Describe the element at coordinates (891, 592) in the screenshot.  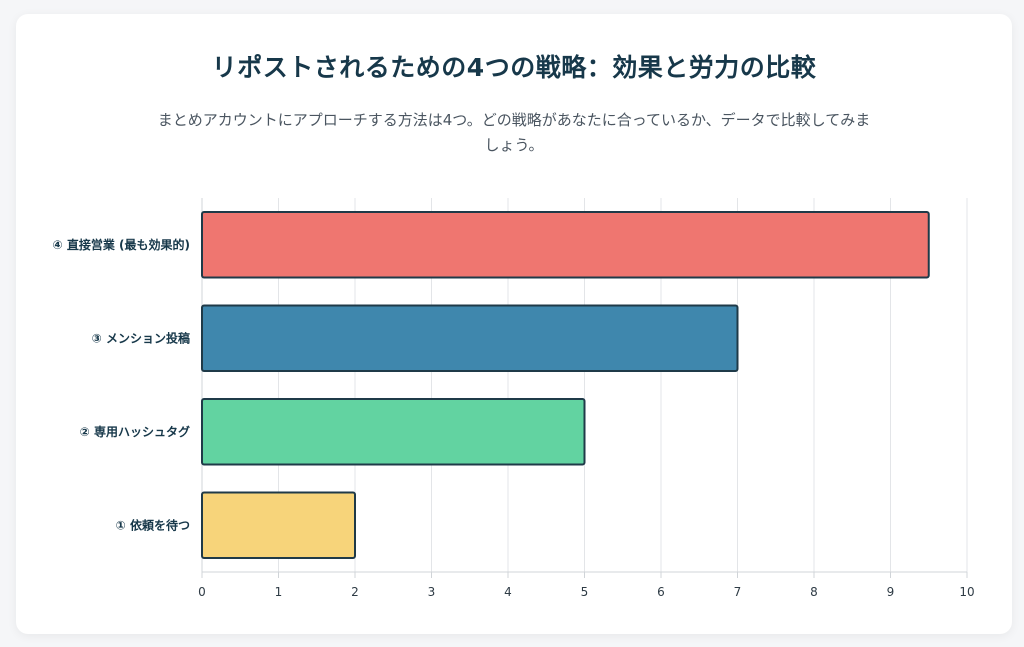
I see `x-tick-label: 9` at that location.